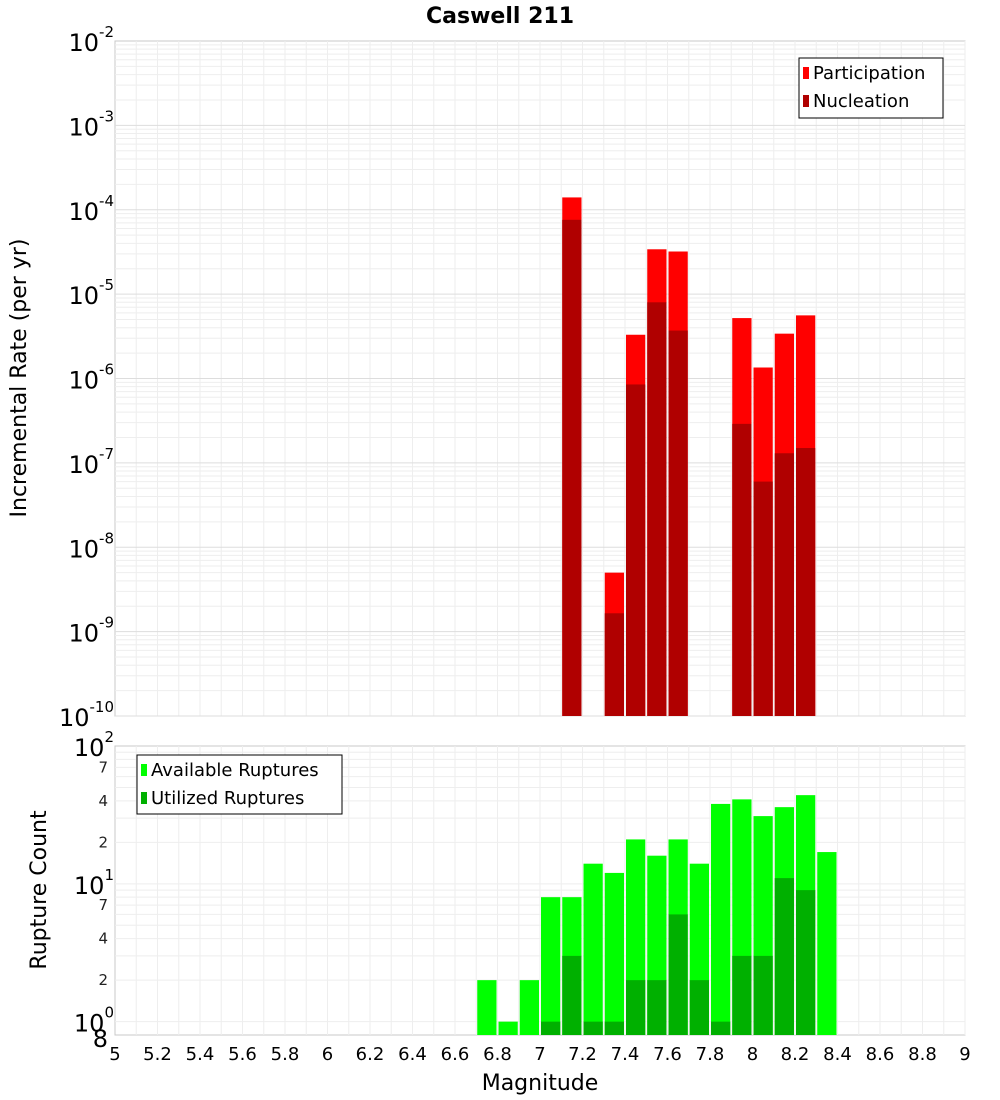  I want to click on y-tick-label: 10⁻², so click(91, 40).